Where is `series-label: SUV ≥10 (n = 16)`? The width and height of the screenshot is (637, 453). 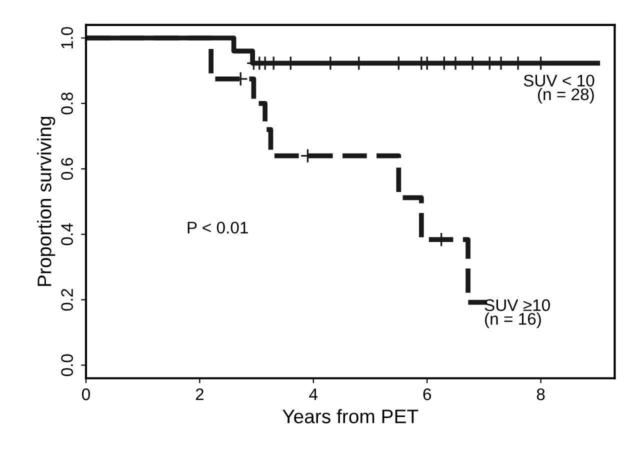 series-label: SUV ≥10 (n = 16) is located at coordinates (517, 313).